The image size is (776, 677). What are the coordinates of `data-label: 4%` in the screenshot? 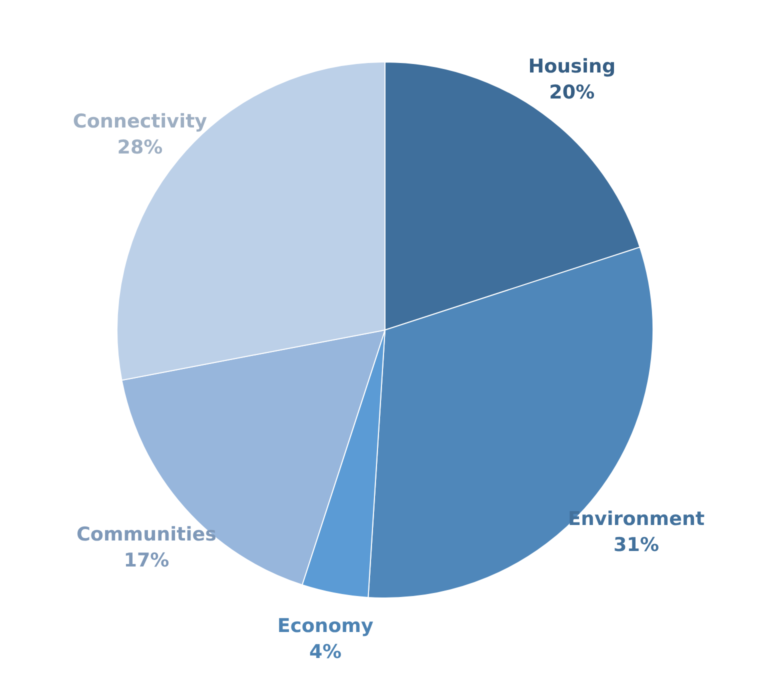 It's located at (325, 652).